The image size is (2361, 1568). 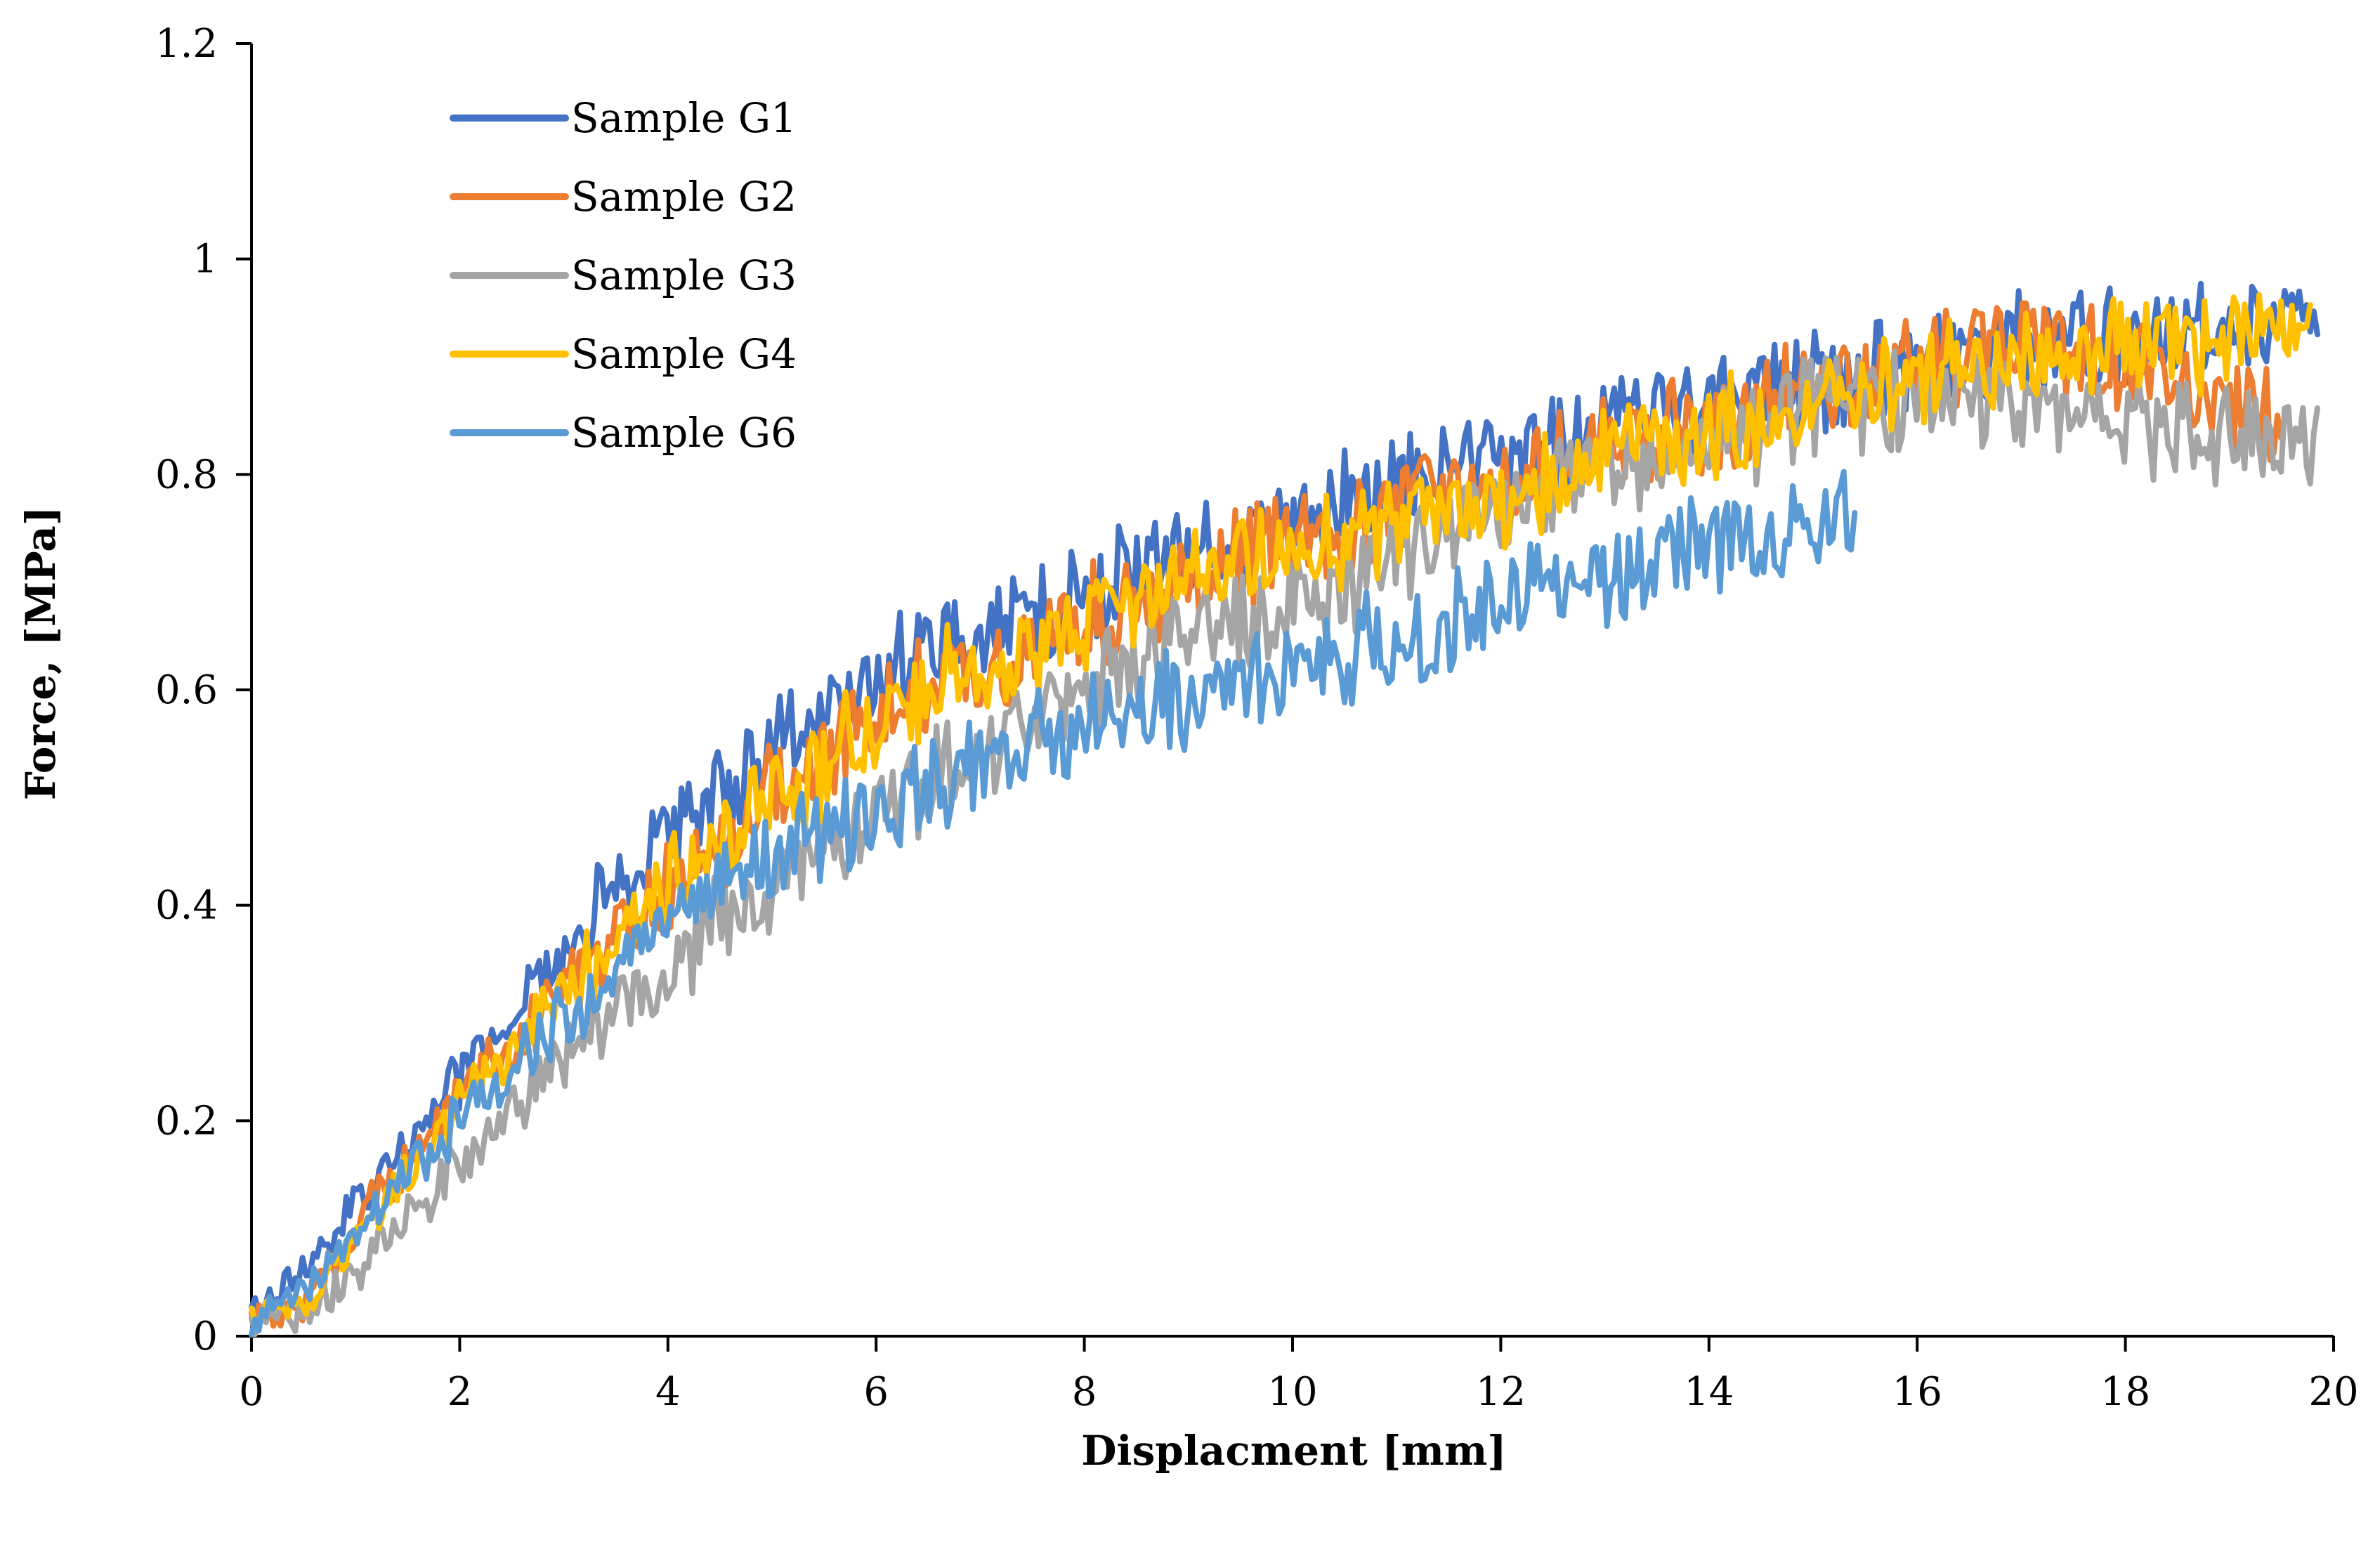 I want to click on x-tick-label: 6, so click(x=876, y=1392).